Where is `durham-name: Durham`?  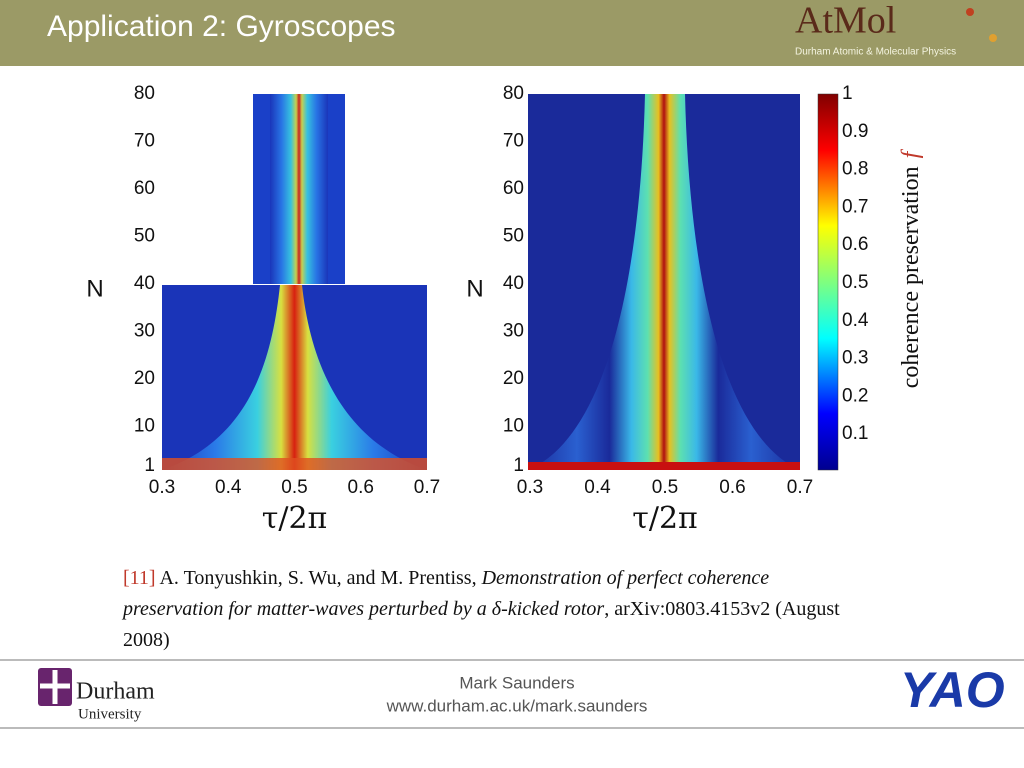 durham-name: Durham is located at coordinates (115, 692).